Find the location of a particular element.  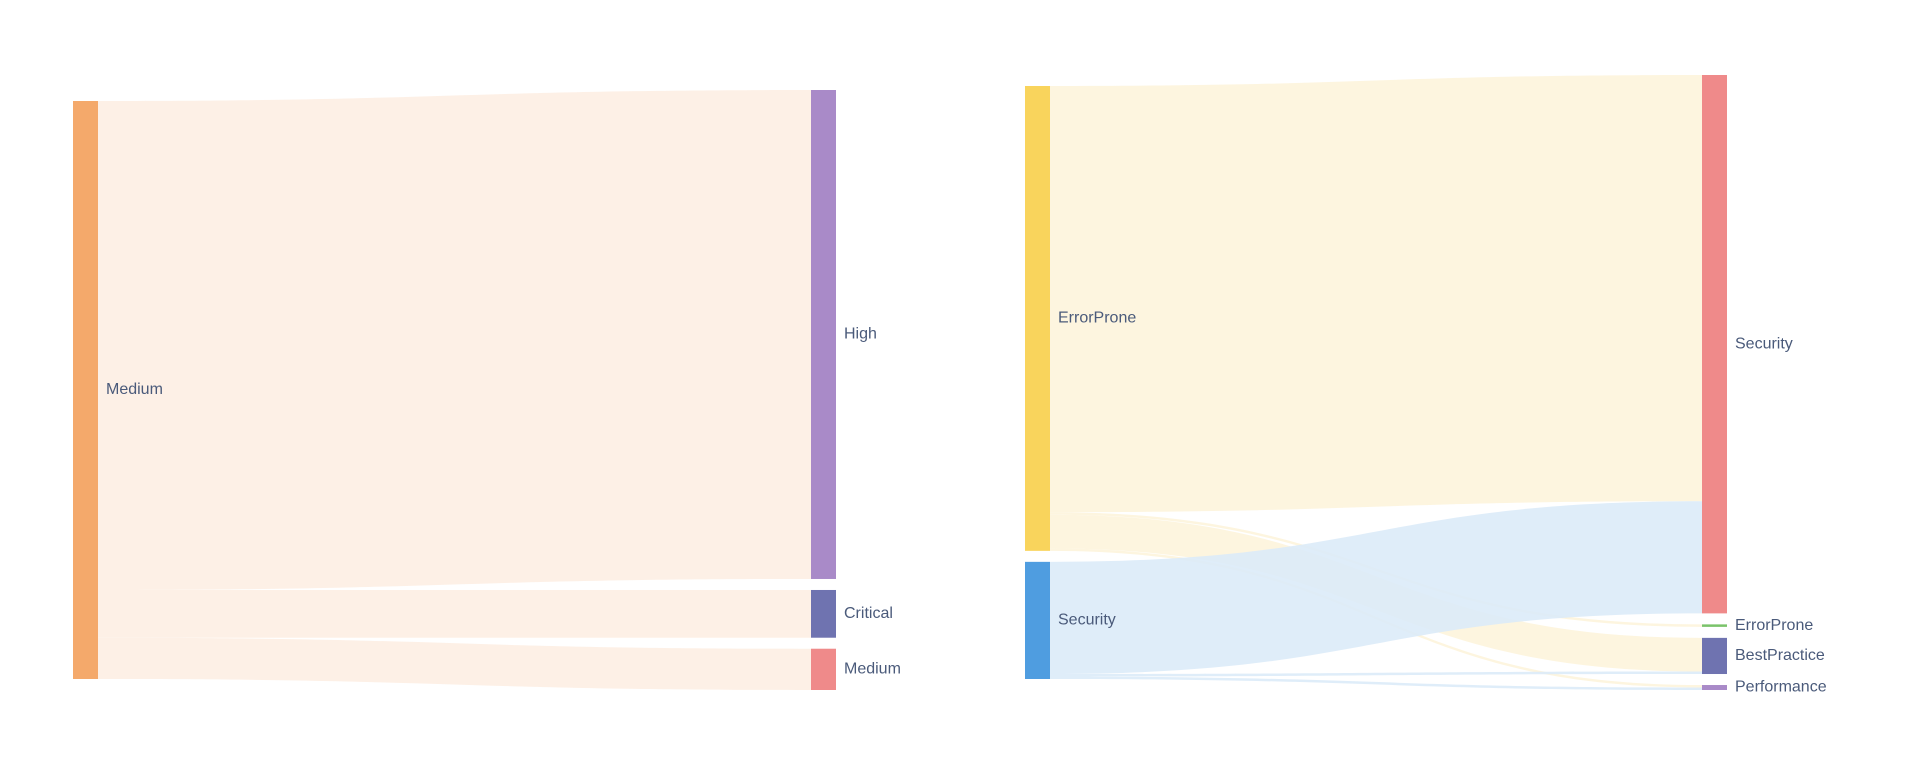

node-label: High is located at coordinates (860, 334).